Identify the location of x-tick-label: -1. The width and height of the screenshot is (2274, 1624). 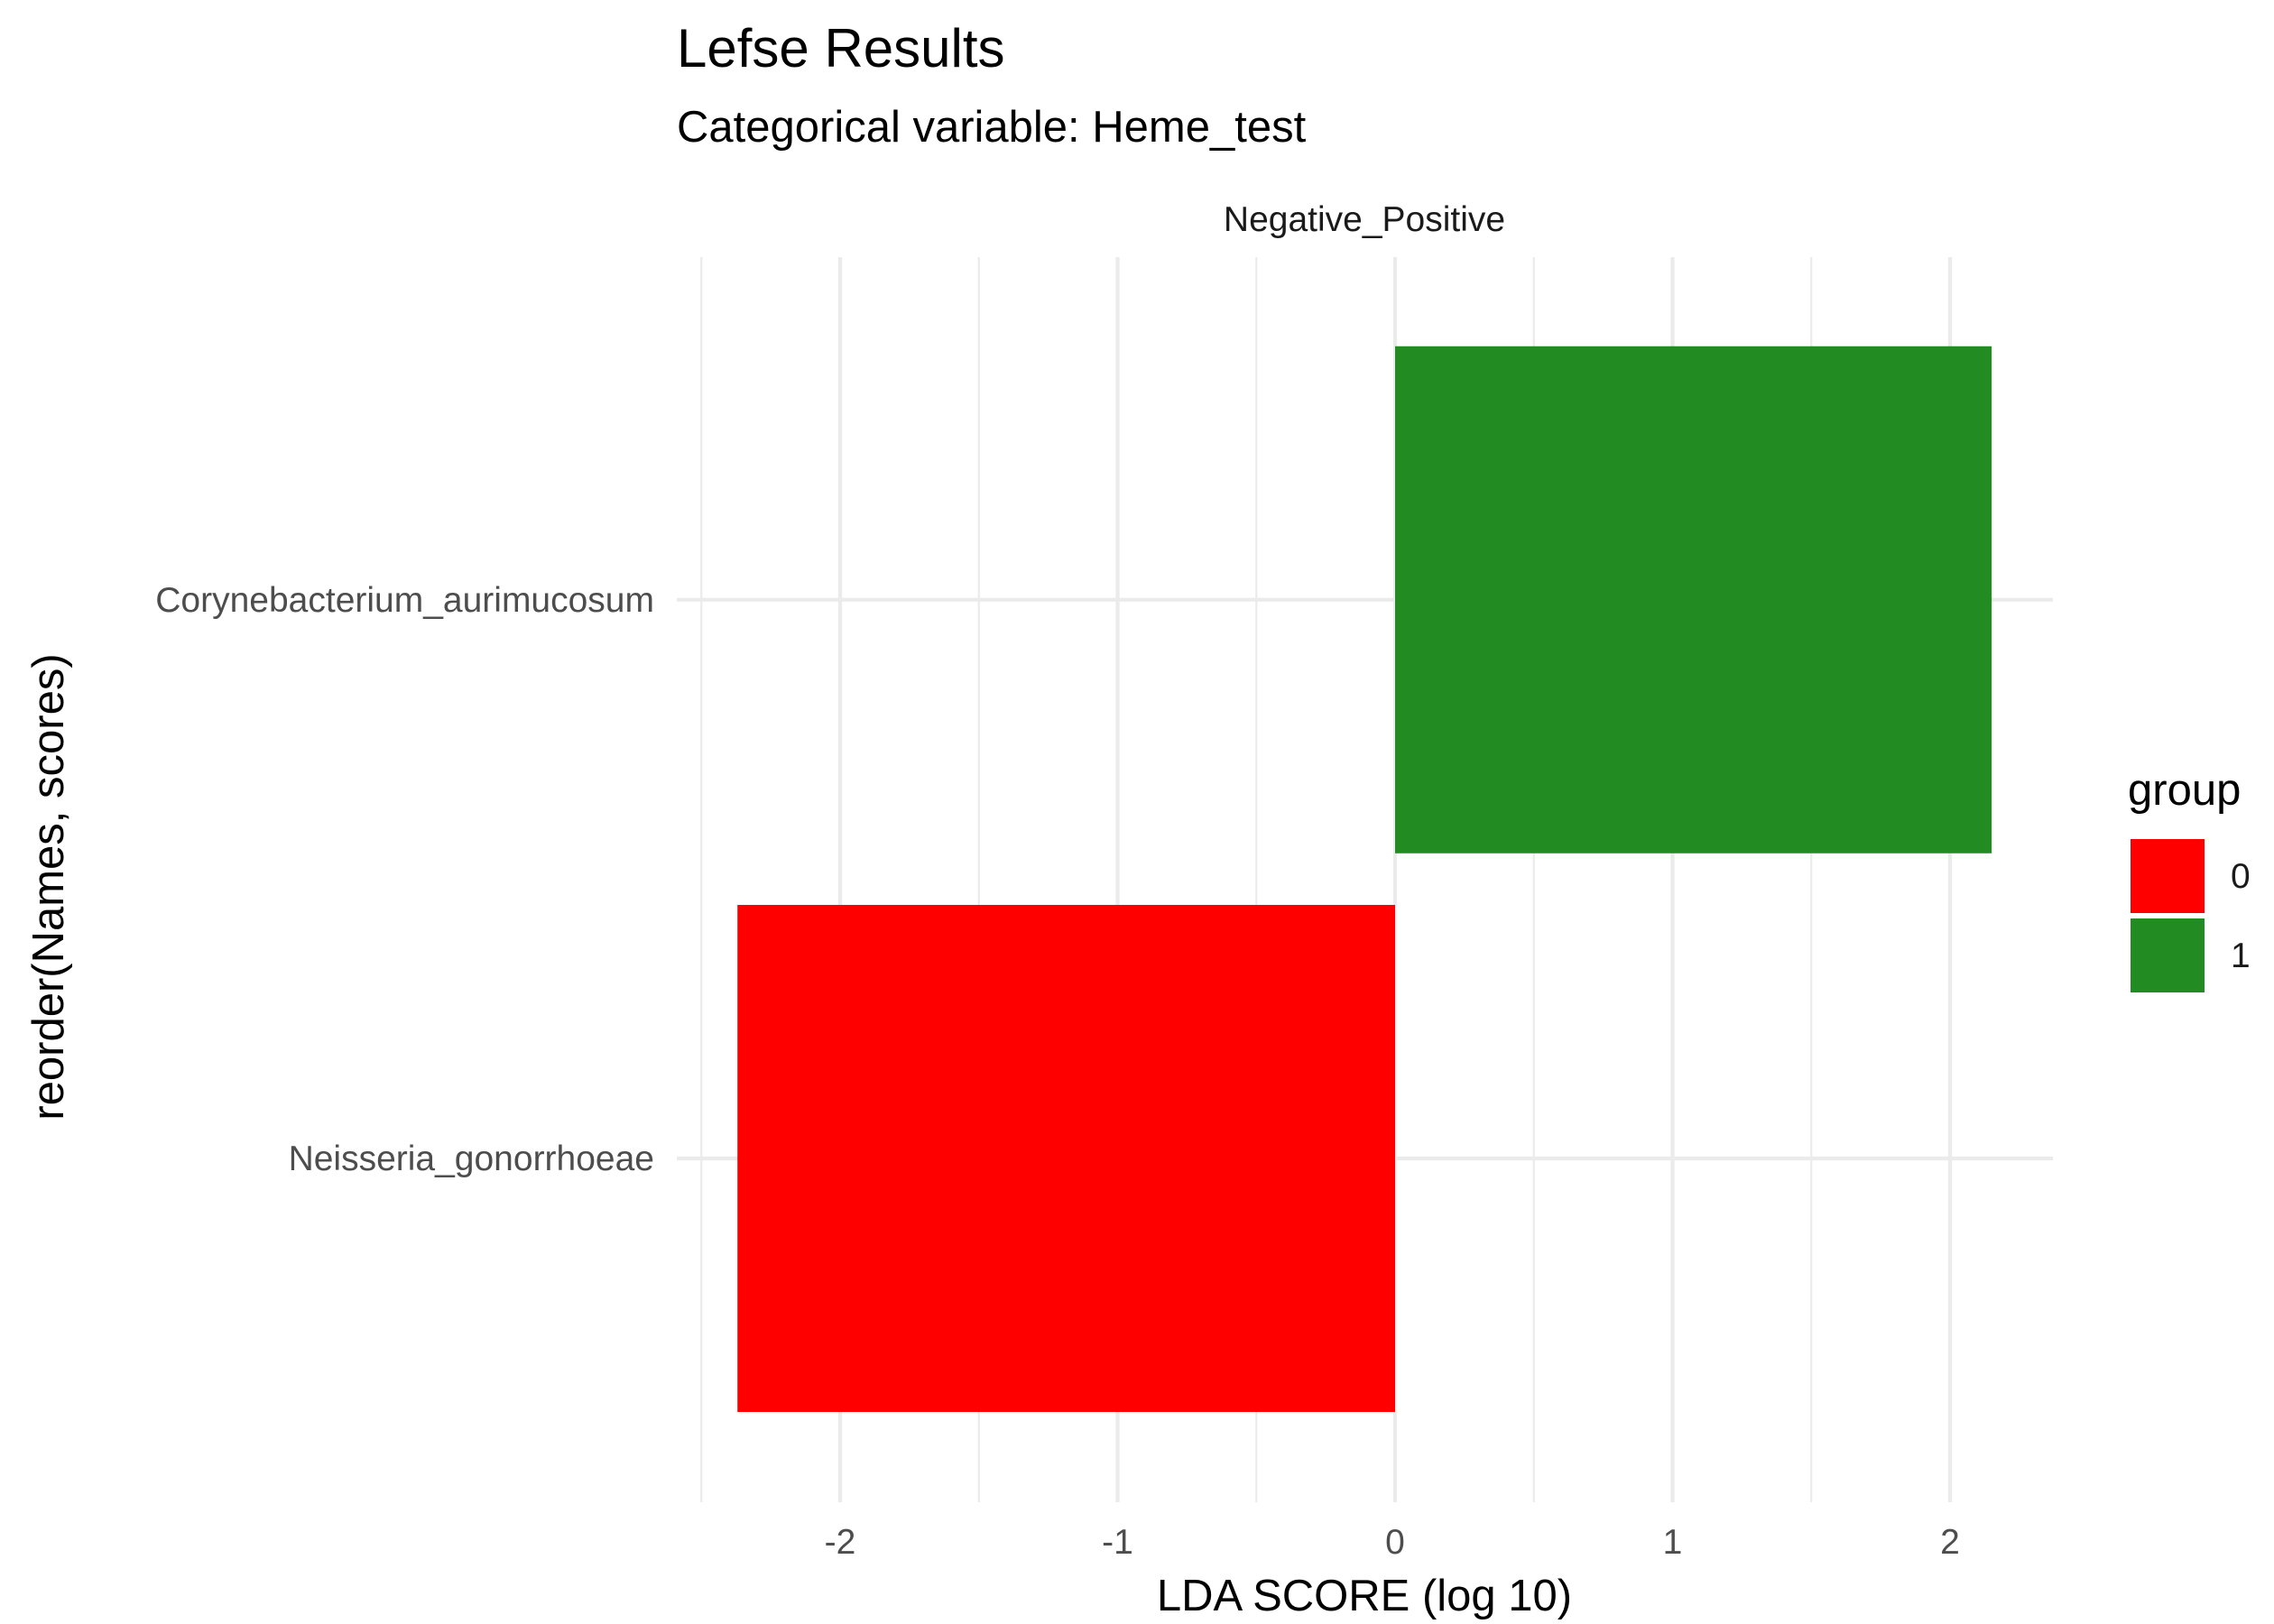
(1118, 1543).